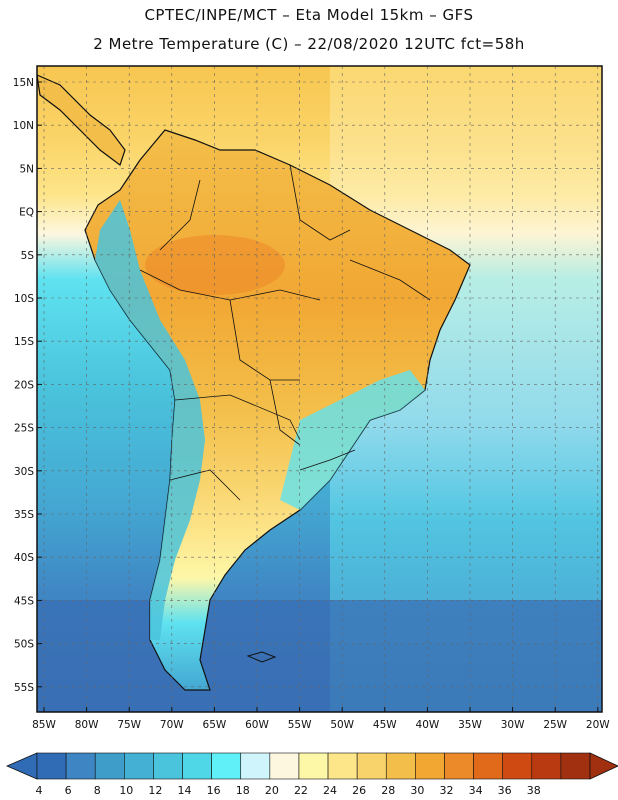  What do you see at coordinates (261, 657) in the screenshot?
I see `falkland-islands` at bounding box center [261, 657].